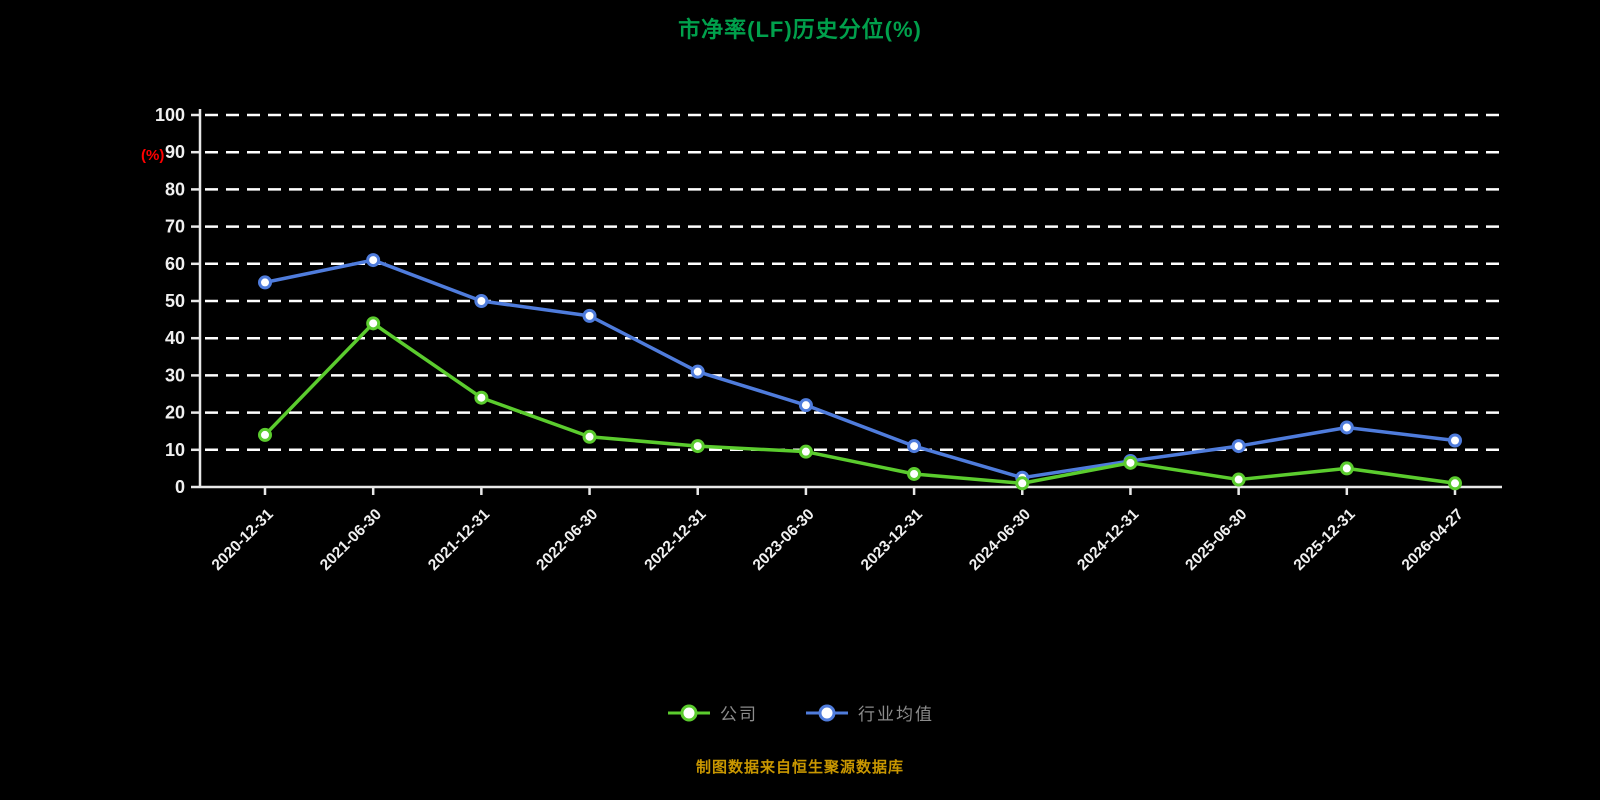 This screenshot has height=800, width=1600. What do you see at coordinates (799, 767) in the screenshot?
I see `data-source-note: 制图数据来自恒生聚源数据库` at bounding box center [799, 767].